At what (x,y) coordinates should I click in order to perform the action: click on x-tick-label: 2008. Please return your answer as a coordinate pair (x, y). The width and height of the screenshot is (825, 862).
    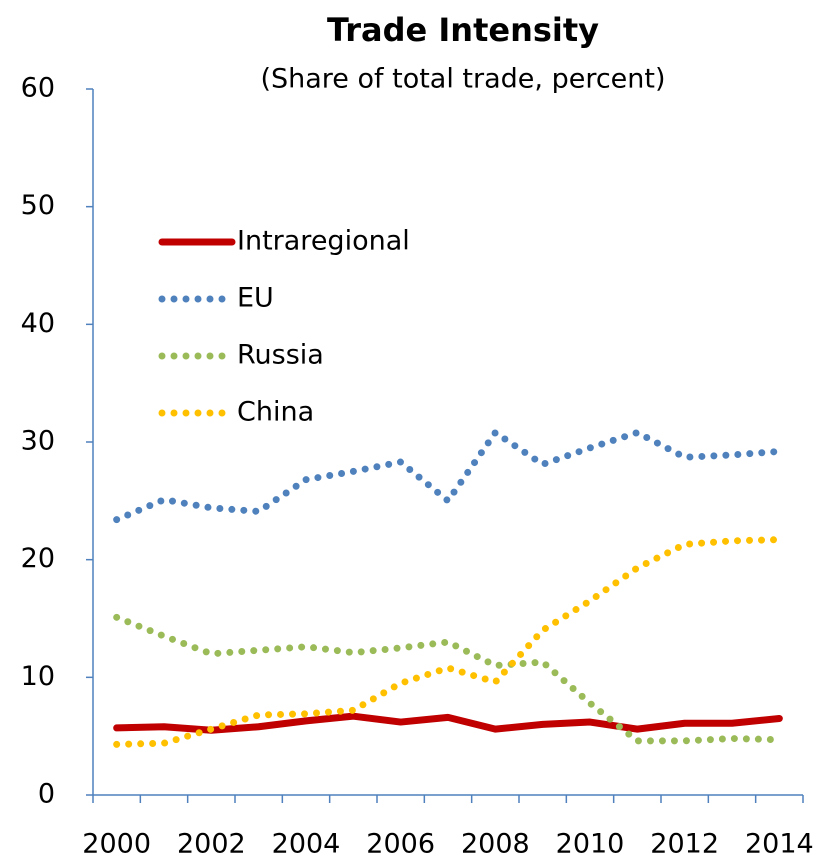
    Looking at the image, I should click on (495, 844).